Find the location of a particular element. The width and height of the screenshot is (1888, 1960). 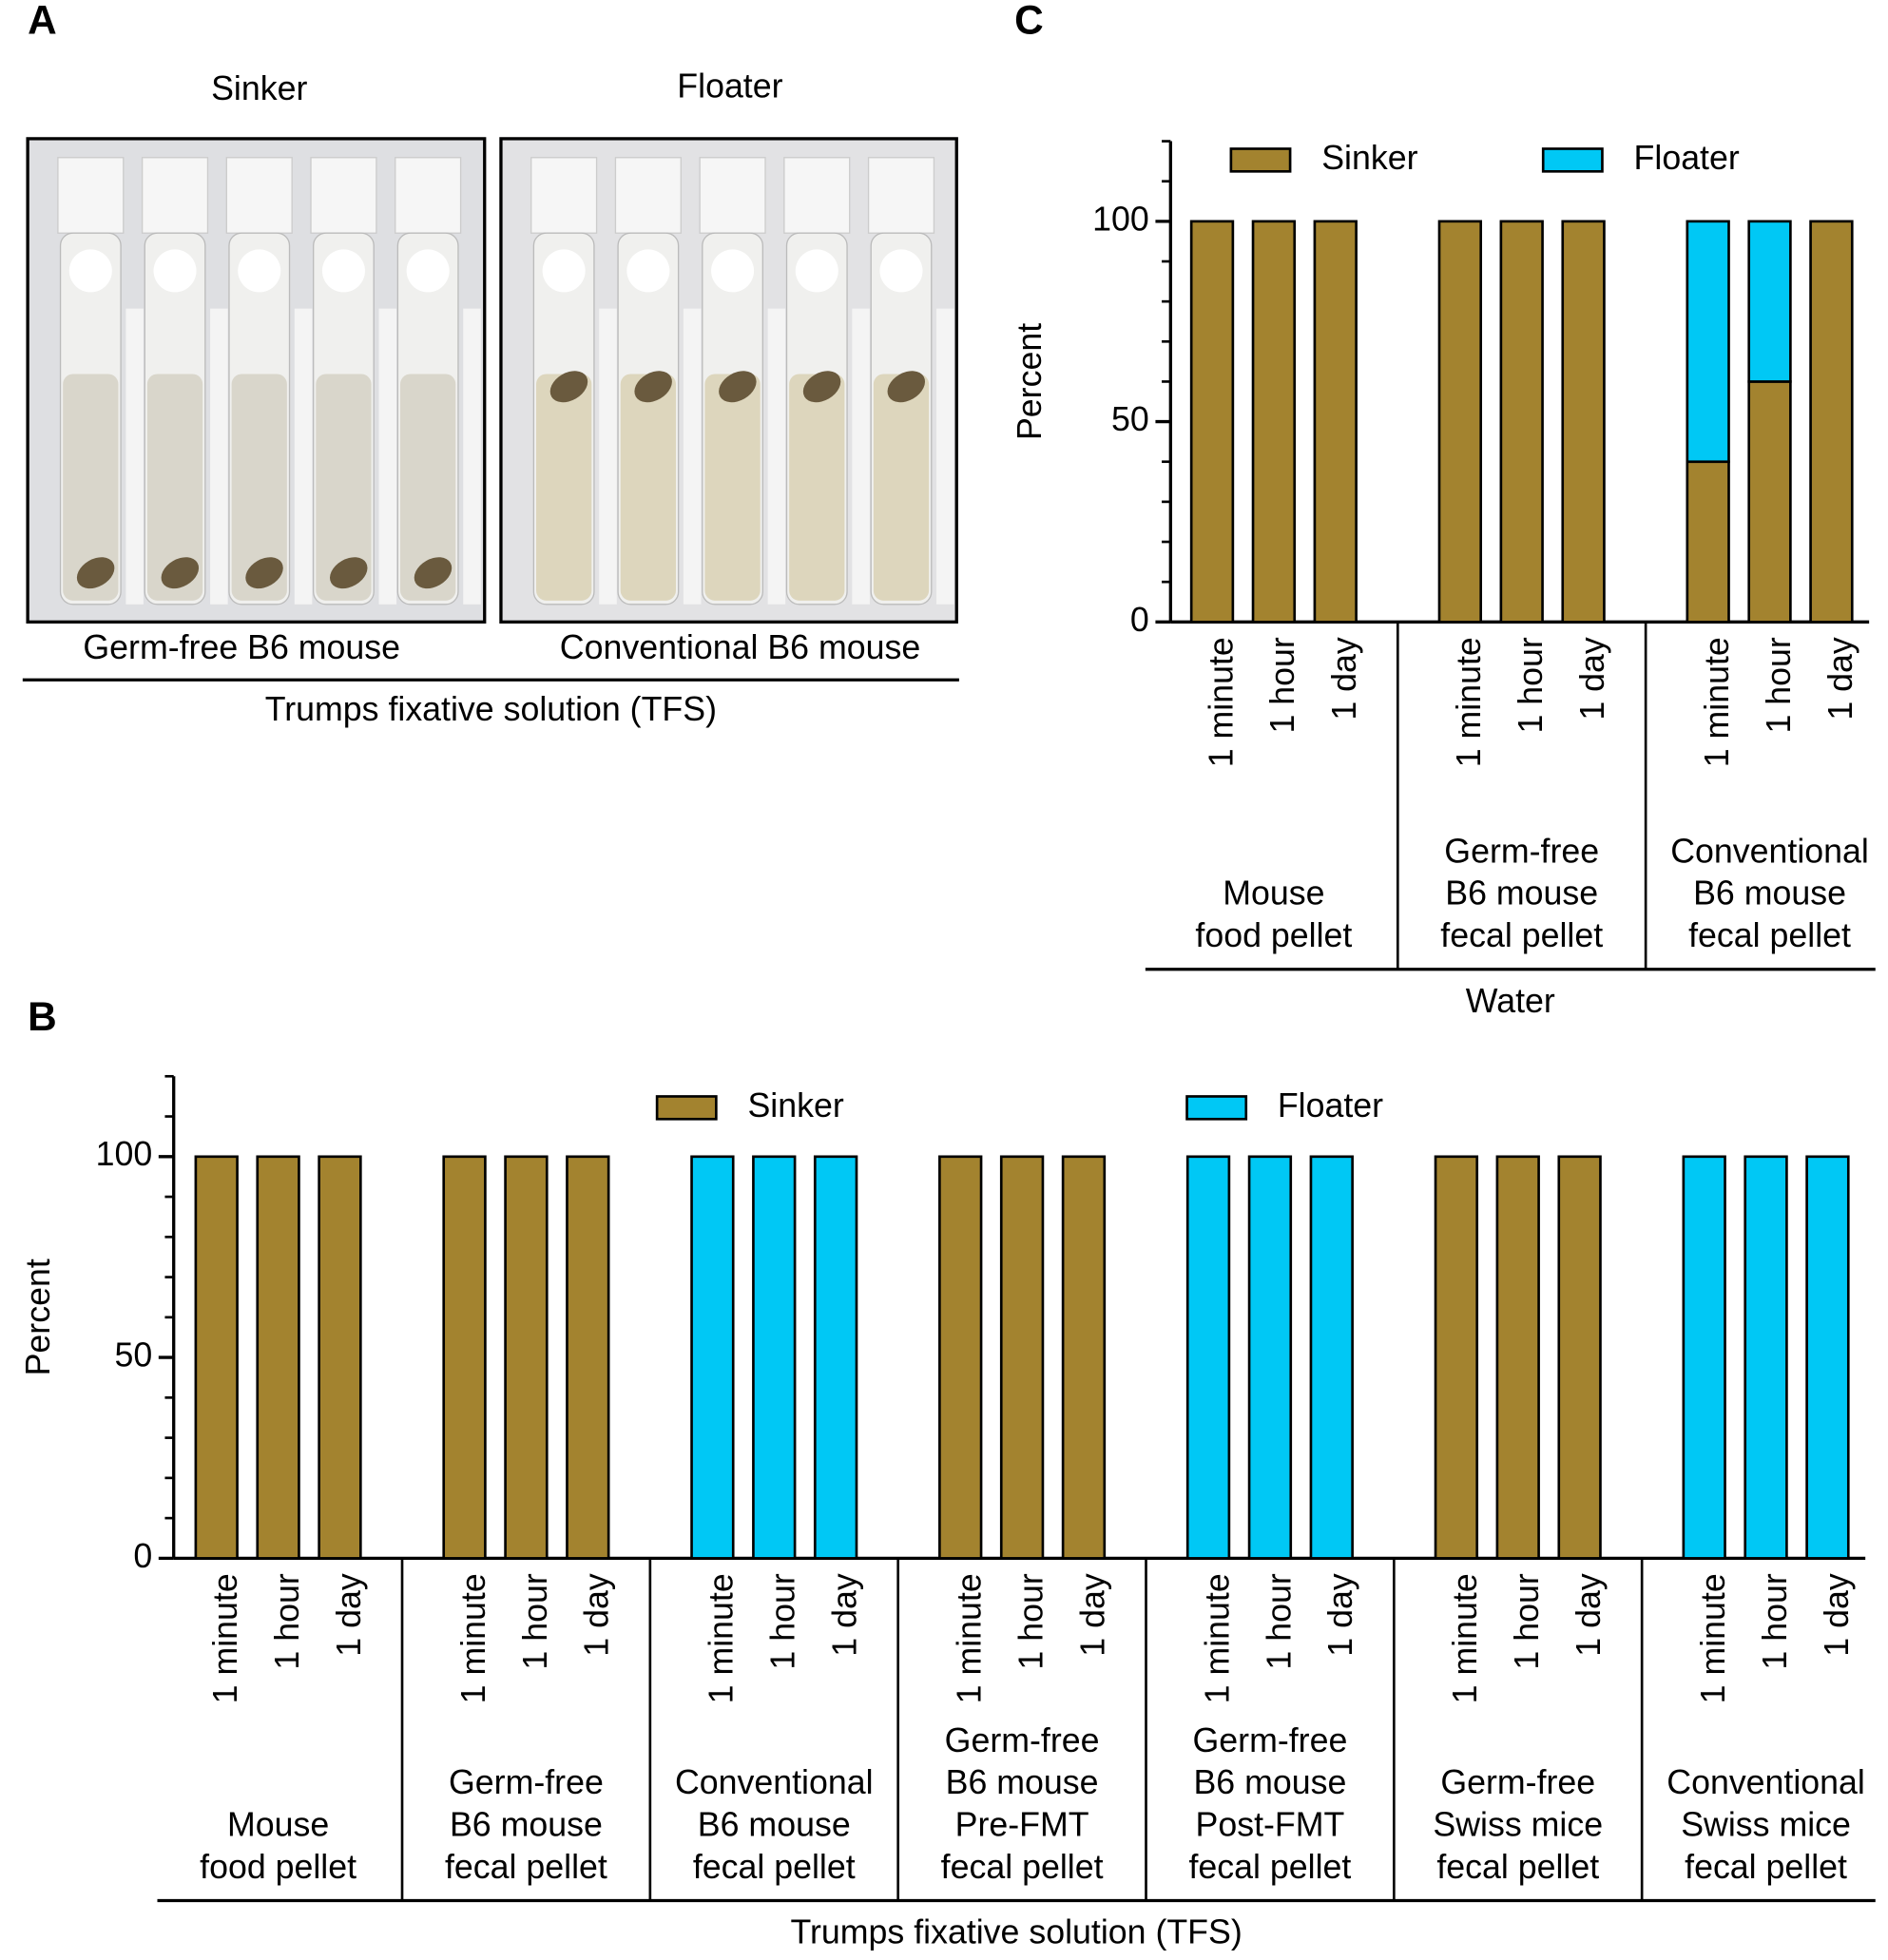

panel-letter: B is located at coordinates (42, 1017).